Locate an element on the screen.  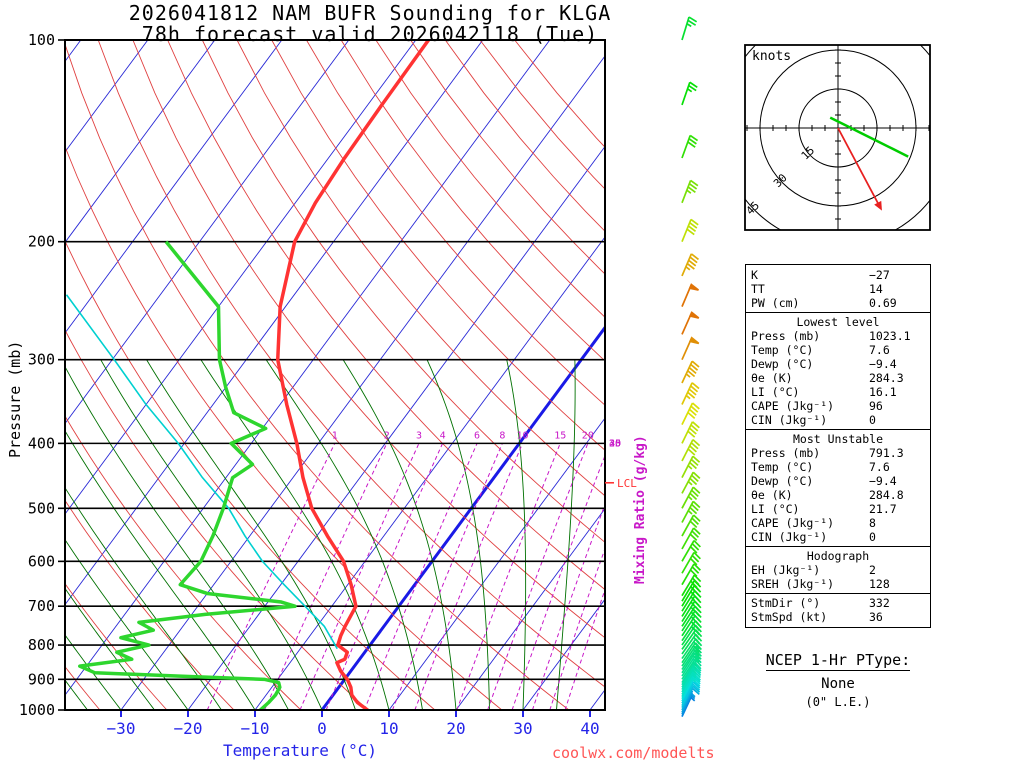
stat-value: −9.4 is located at coordinates (883, 364).